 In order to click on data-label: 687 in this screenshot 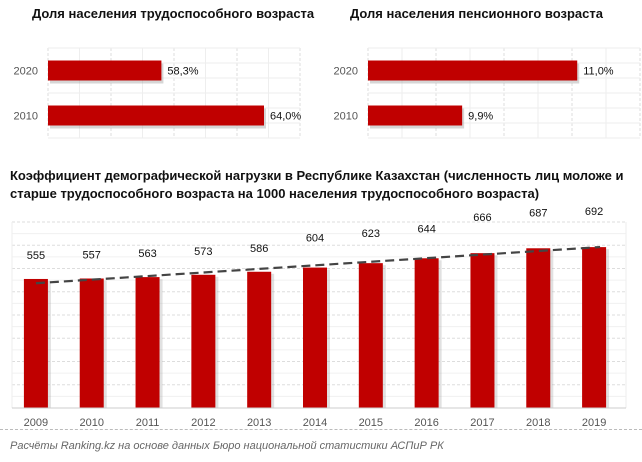, I will do `click(538, 213)`.